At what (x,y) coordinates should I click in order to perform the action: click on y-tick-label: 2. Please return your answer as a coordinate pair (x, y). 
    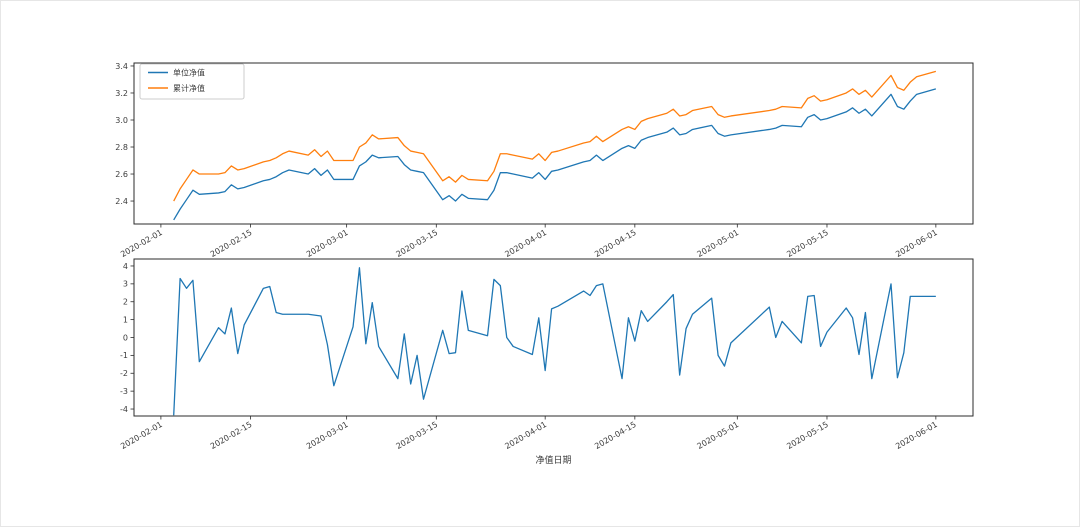
    Looking at the image, I should click on (125, 302).